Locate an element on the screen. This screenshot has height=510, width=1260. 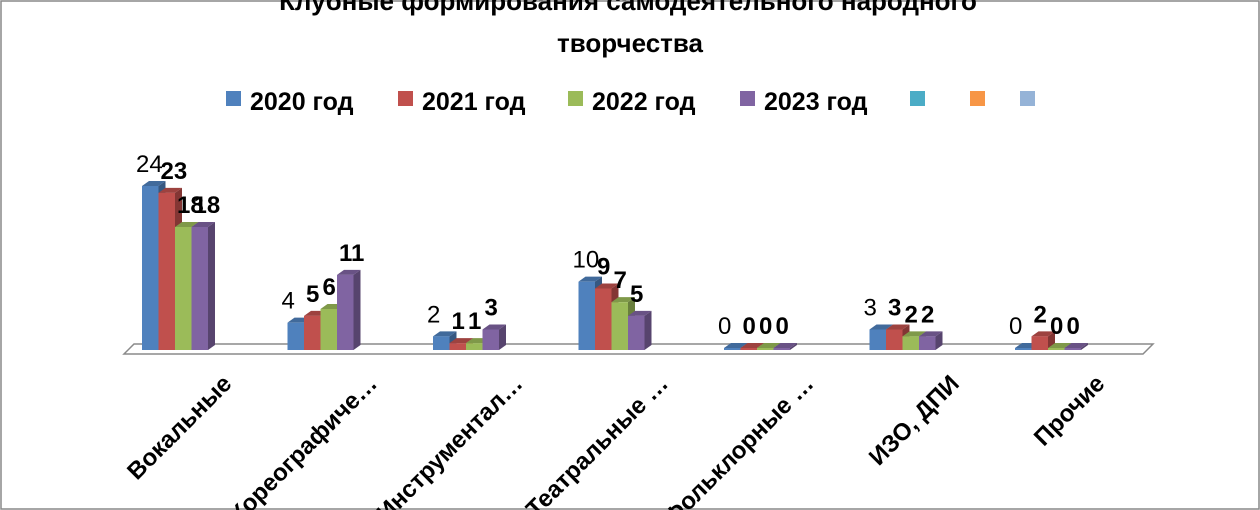
legend-label-3: 2022 год is located at coordinates (644, 102).